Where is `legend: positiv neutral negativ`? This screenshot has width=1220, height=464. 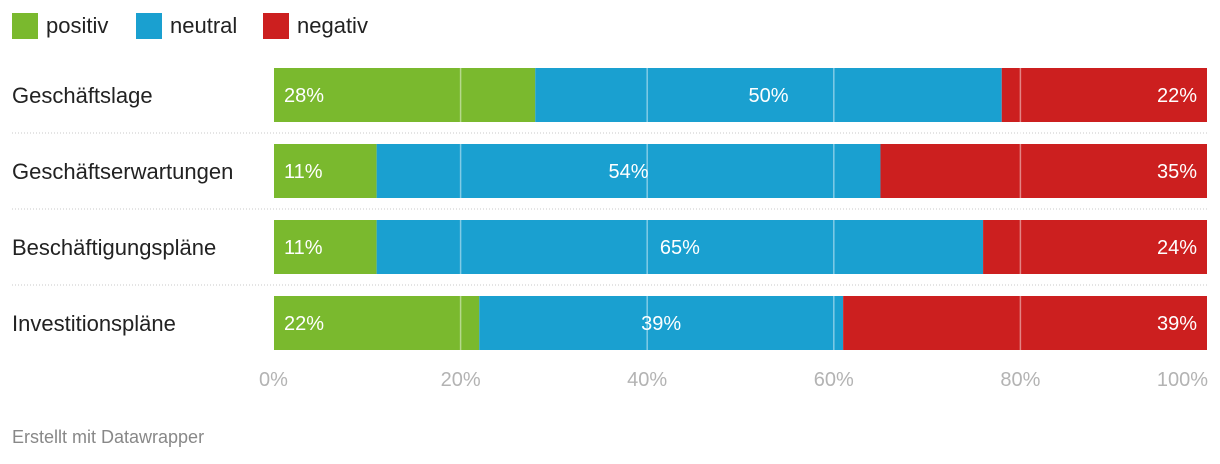
legend: positiv neutral negativ is located at coordinates (190, 26).